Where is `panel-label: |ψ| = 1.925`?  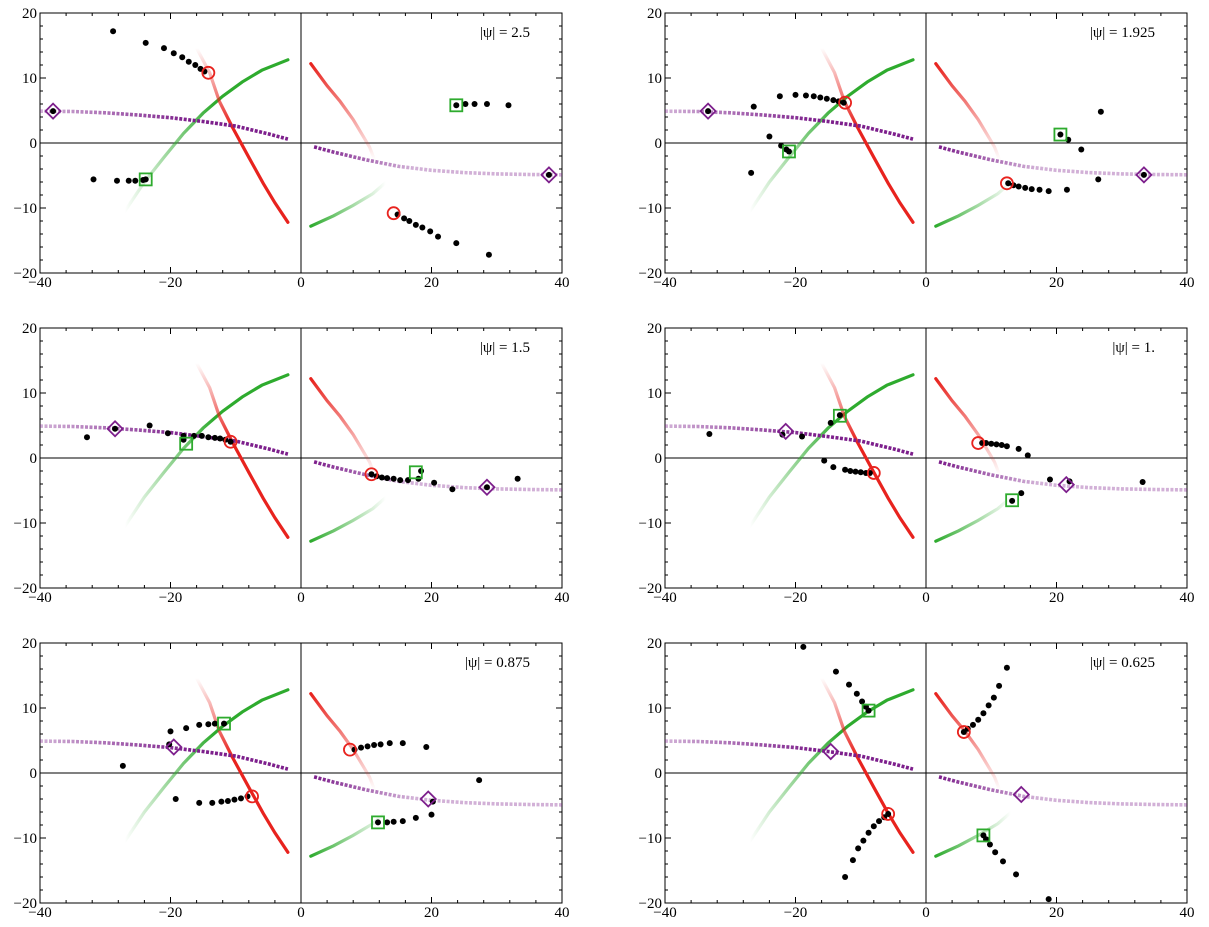 panel-label: |ψ| = 1.925 is located at coordinates (1122, 33).